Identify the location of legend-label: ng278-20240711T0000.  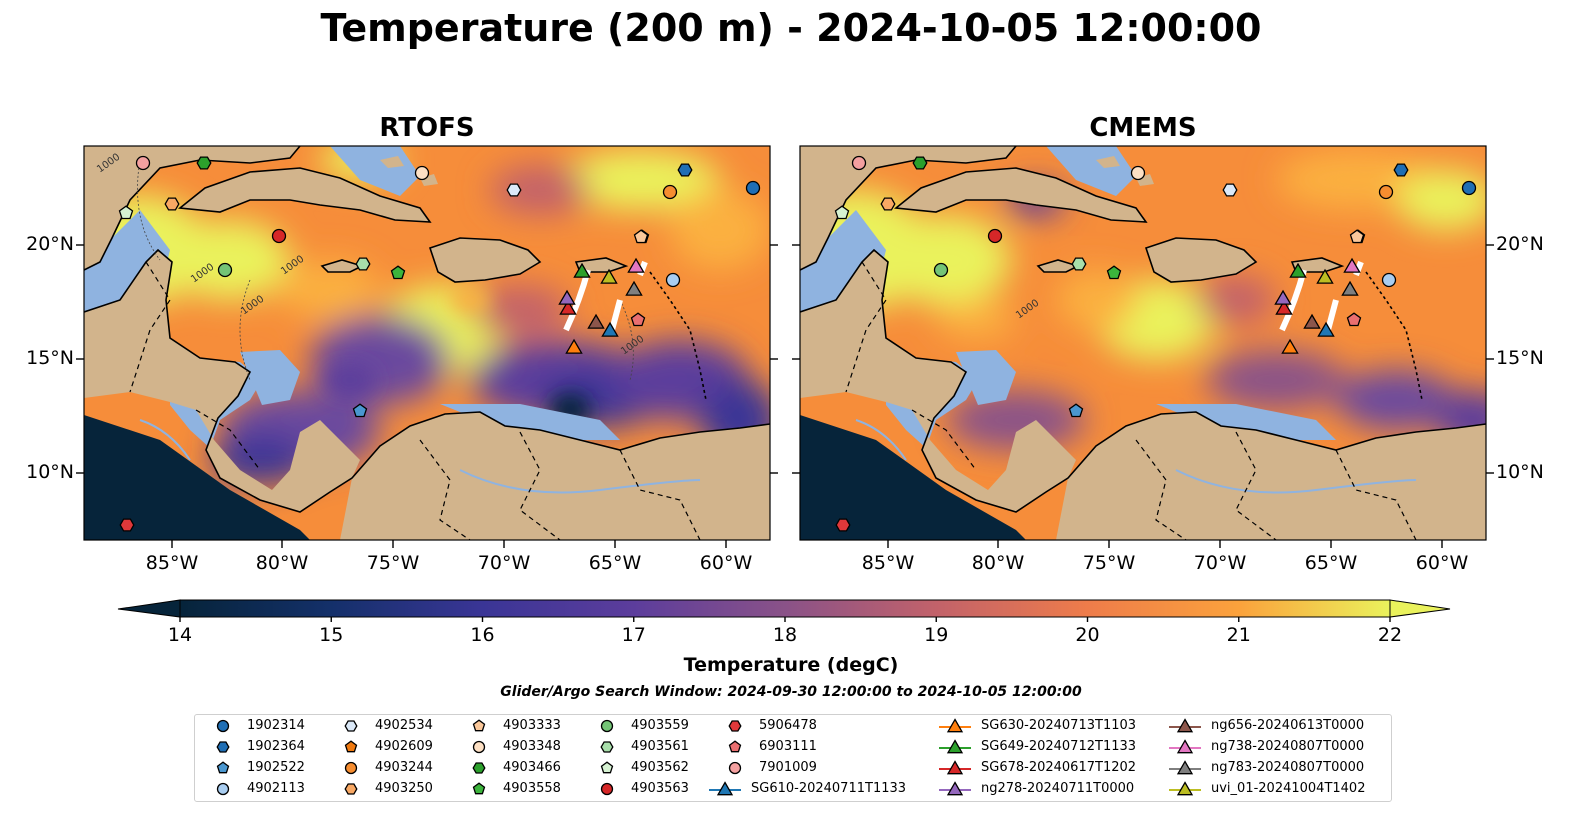
(1058, 788).